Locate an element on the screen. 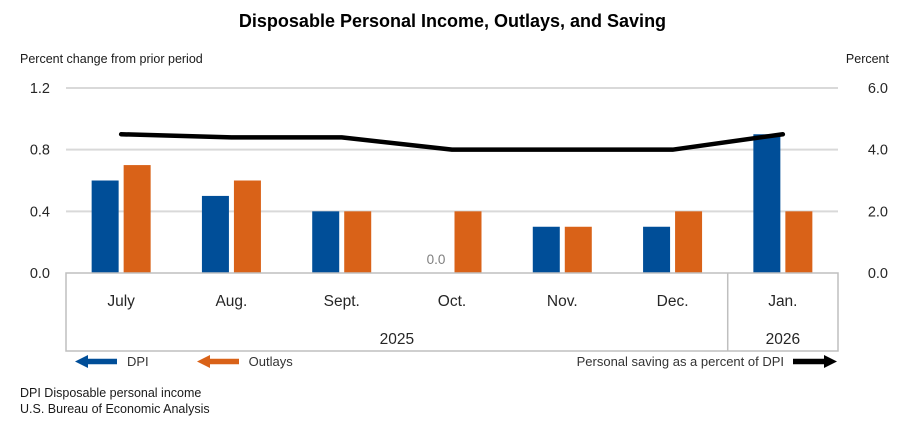 Image resolution: width=905 pixels, height=432 pixels. legend-item-dpi: DPI is located at coordinates (112, 361).